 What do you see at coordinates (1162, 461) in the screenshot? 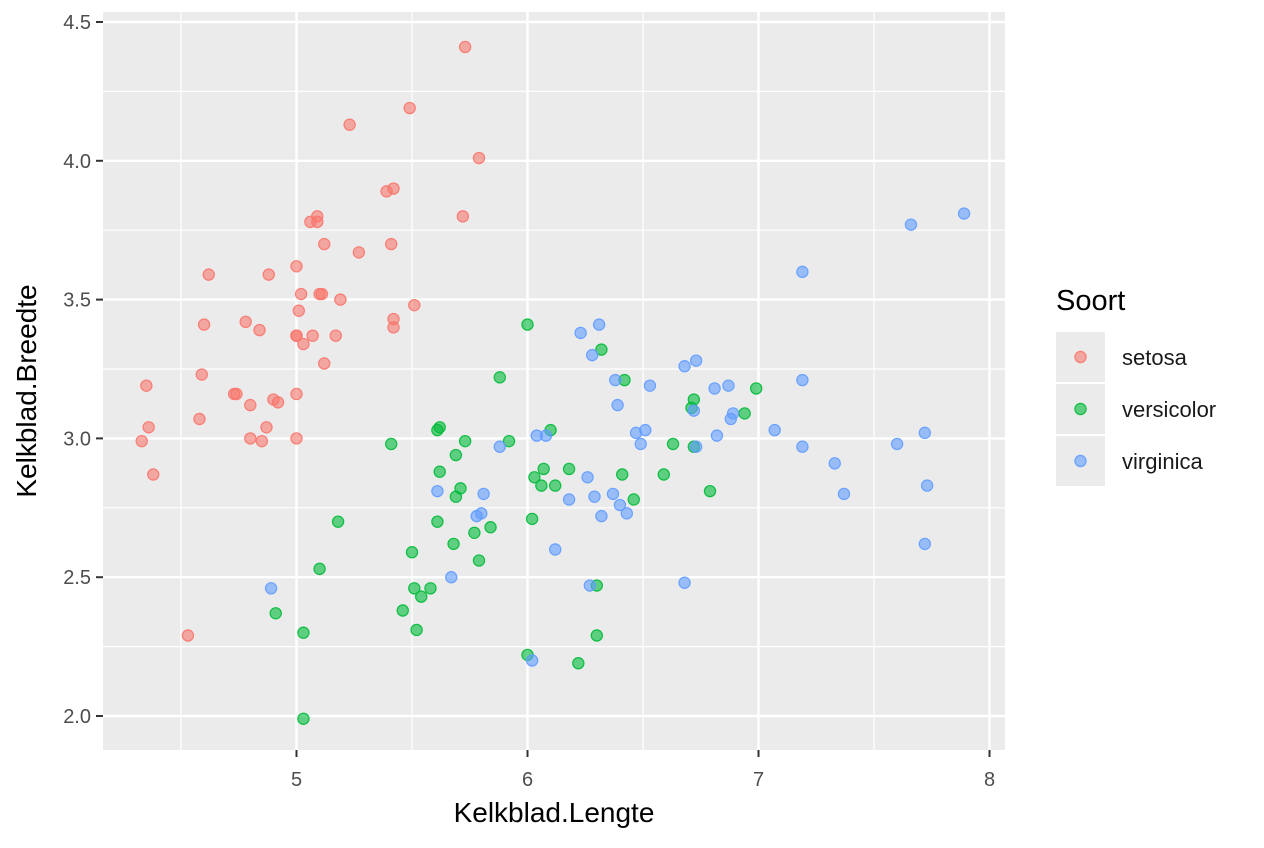
I see `legend-label-virginica: virginica` at bounding box center [1162, 461].